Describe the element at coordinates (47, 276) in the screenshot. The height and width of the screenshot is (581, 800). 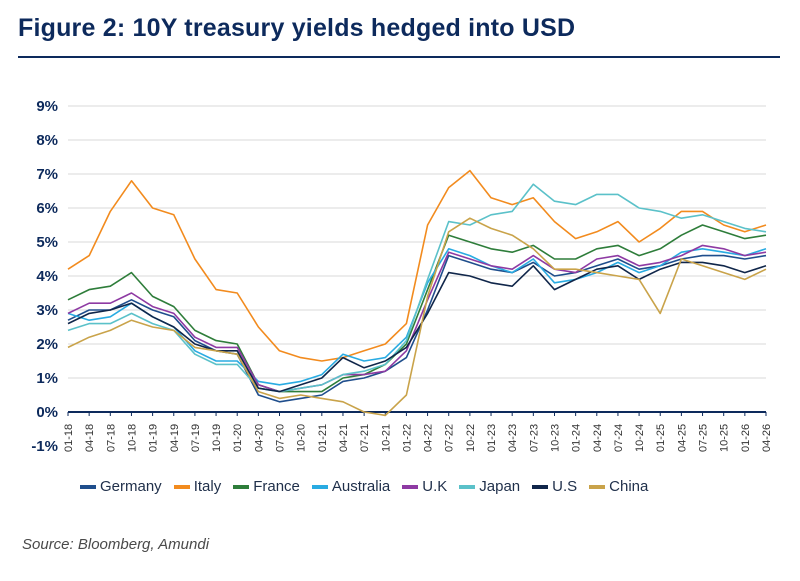
I see `y-tick-label: 4%` at that location.